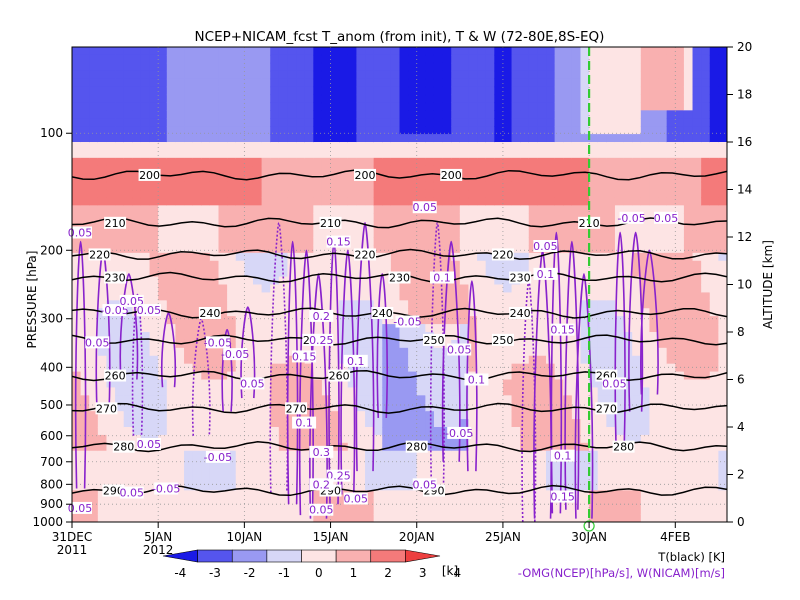 The image size is (800, 600). Describe the element at coordinates (292, 372) in the screenshot. I see `omega-contour` at that location.